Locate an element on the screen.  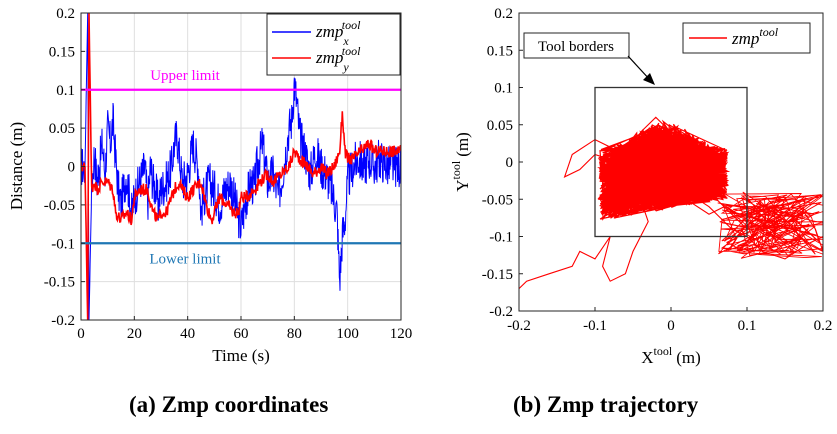
x-axis-label-b: Xtool (m) is located at coordinates (671, 355).